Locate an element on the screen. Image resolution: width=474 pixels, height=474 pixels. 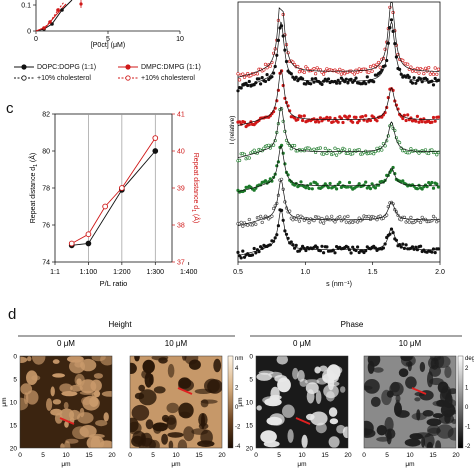
panel-b-x-tick-label: 2.0 is located at coordinates (440, 272).